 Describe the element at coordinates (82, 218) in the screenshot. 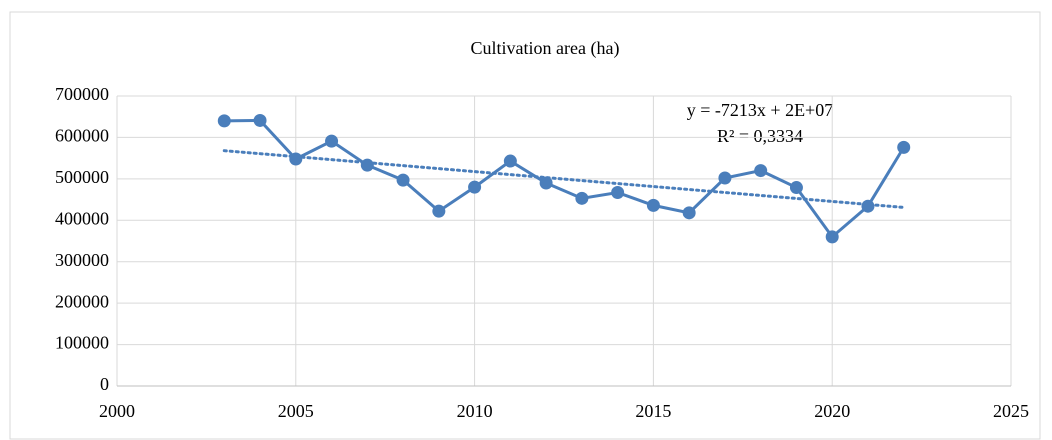

I see `y-tick-label: 400000` at that location.